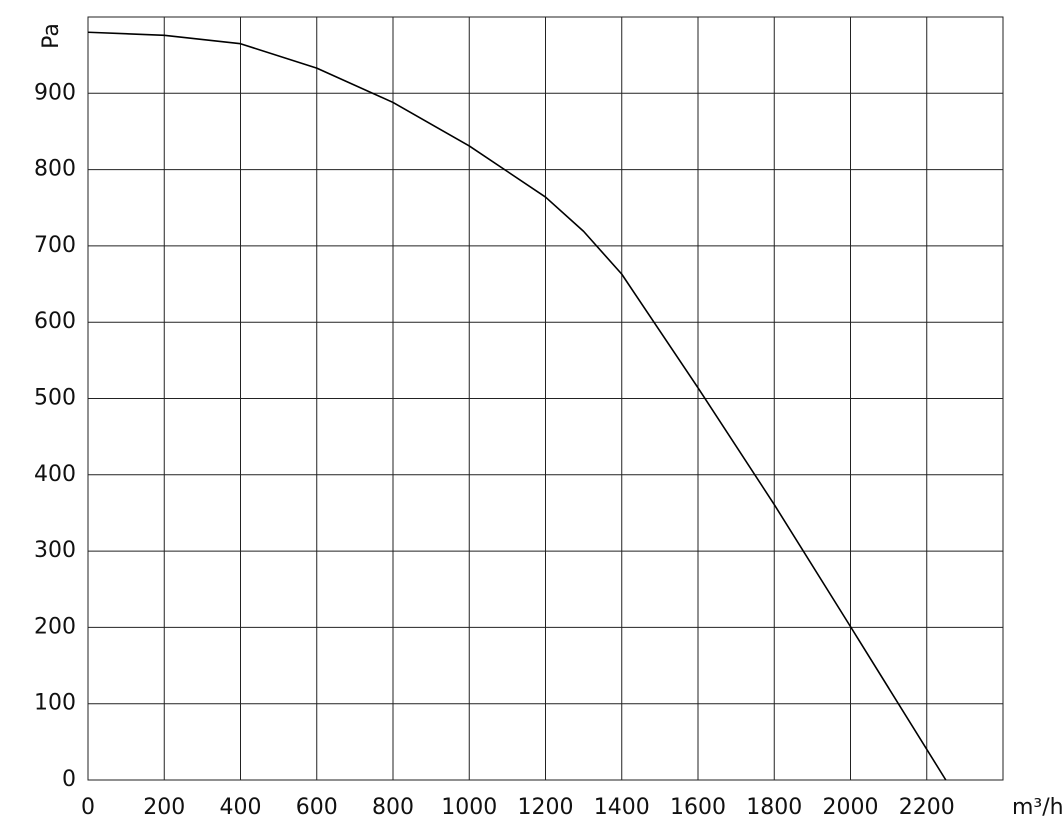 This screenshot has height=839, width=1062. Describe the element at coordinates (393, 807) in the screenshot. I see `x-tick-label: 800` at that location.